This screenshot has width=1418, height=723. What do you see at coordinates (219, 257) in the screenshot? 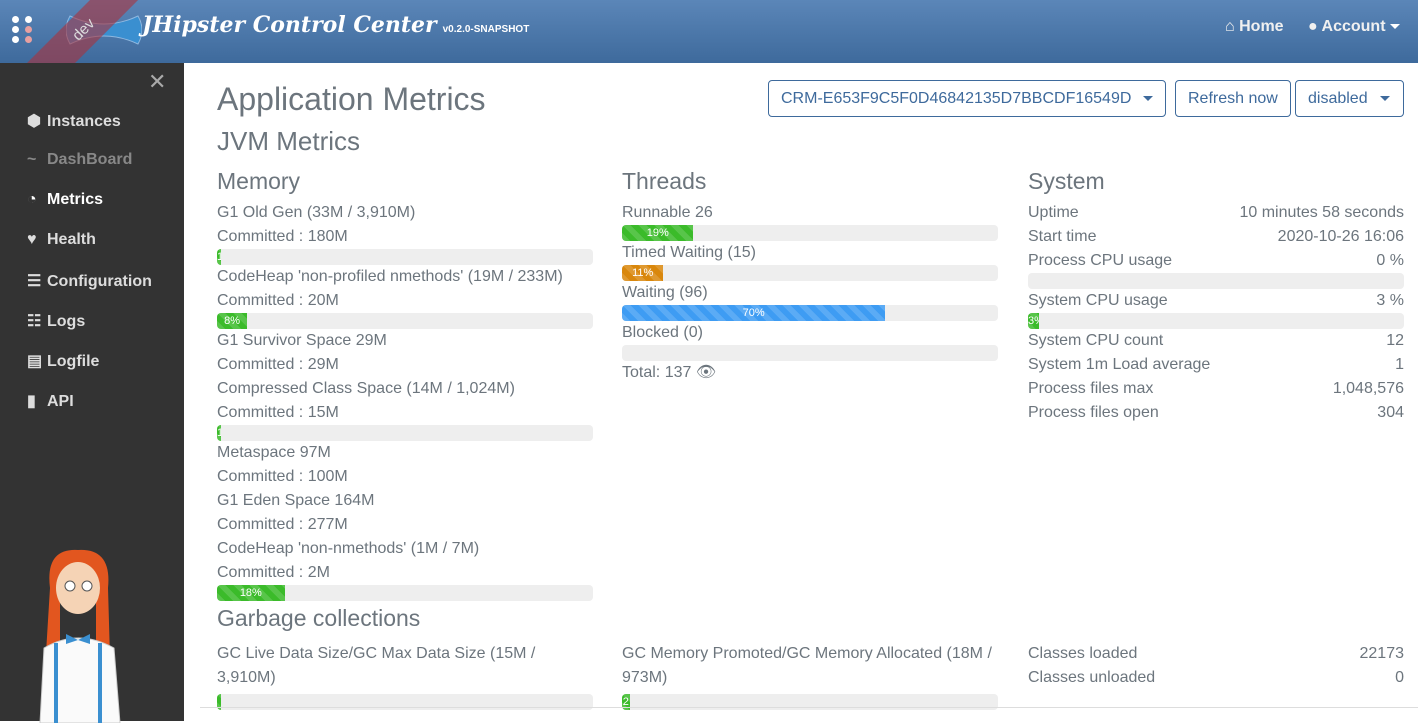
I see `progress-fill: 1` at bounding box center [219, 257].